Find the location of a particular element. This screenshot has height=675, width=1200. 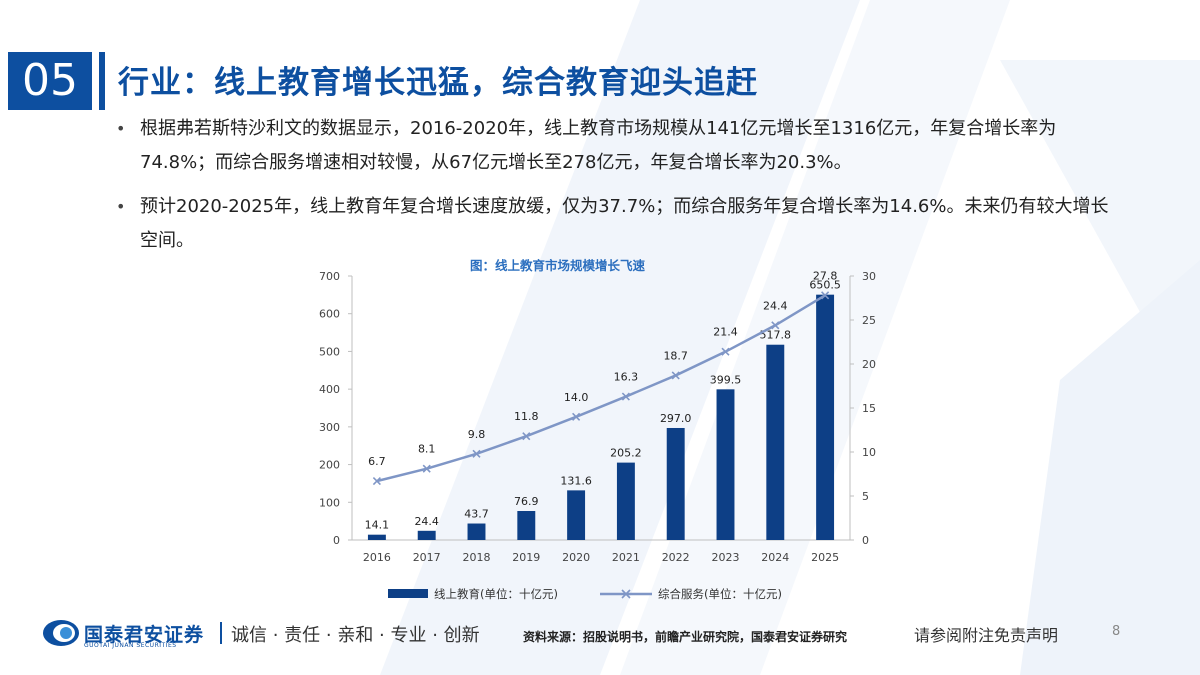

legend-label: 线上教育(单位：十亿元) is located at coordinates (496, 594).